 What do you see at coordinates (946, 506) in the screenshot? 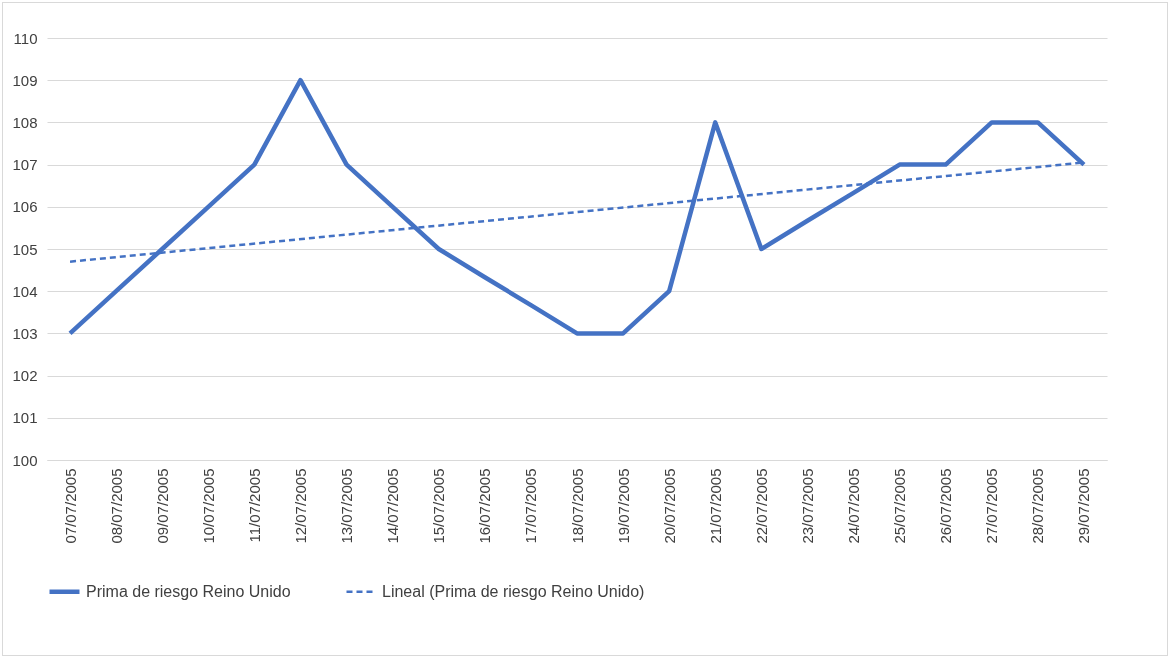
I see `x-tick-label: 26/07/2005` at bounding box center [946, 506].